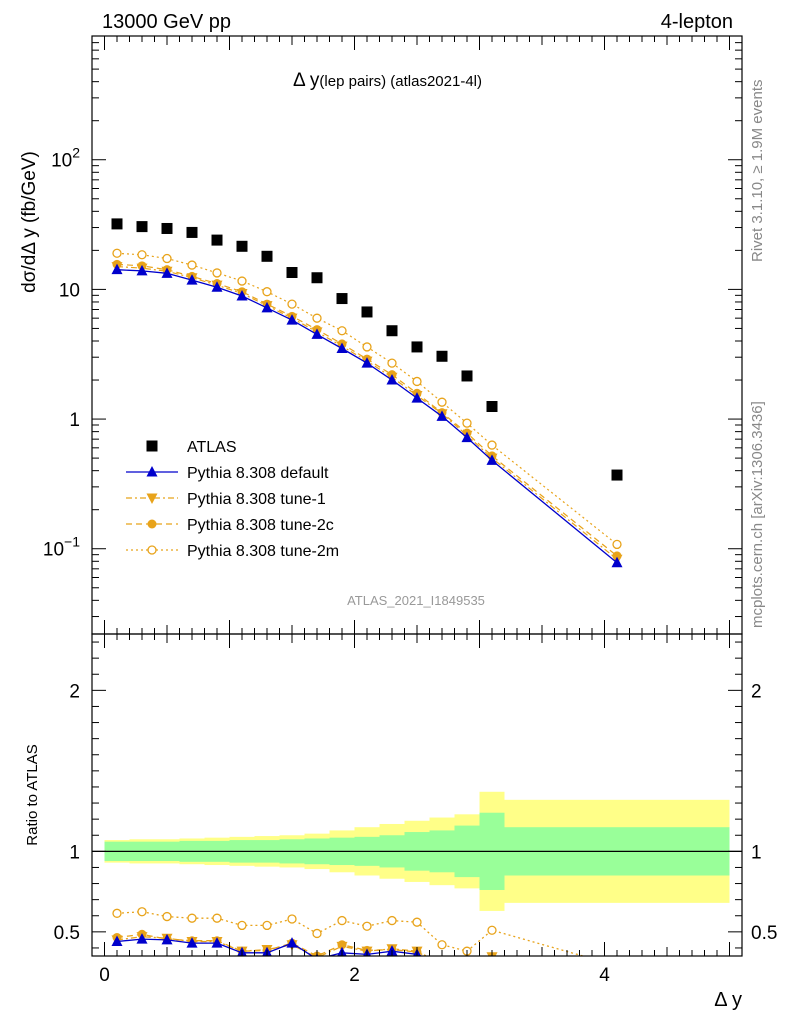  What do you see at coordinates (757, 171) in the screenshot?
I see `rivet-label: Rivet 3.1.10, ≥ 1.9M events` at bounding box center [757, 171].